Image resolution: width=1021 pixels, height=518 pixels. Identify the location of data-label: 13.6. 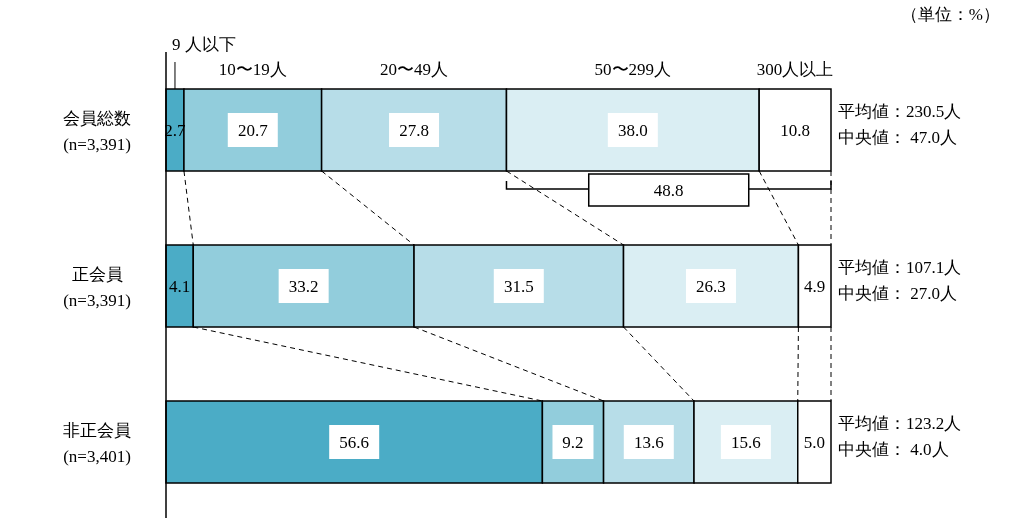
(648, 442).